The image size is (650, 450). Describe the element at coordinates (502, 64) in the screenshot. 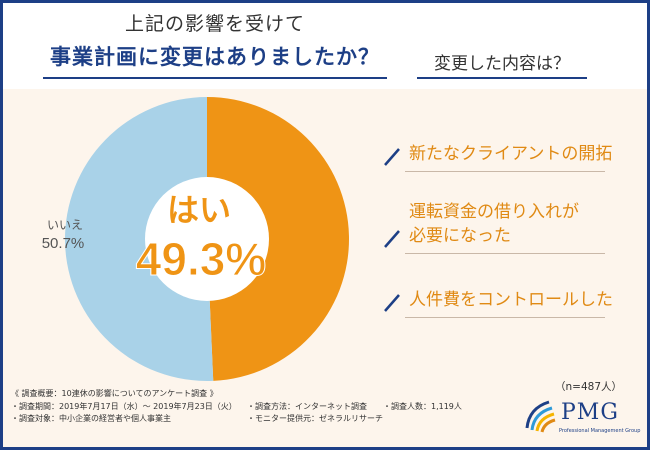

I see `question2-title: 変更した内容は？` at that location.